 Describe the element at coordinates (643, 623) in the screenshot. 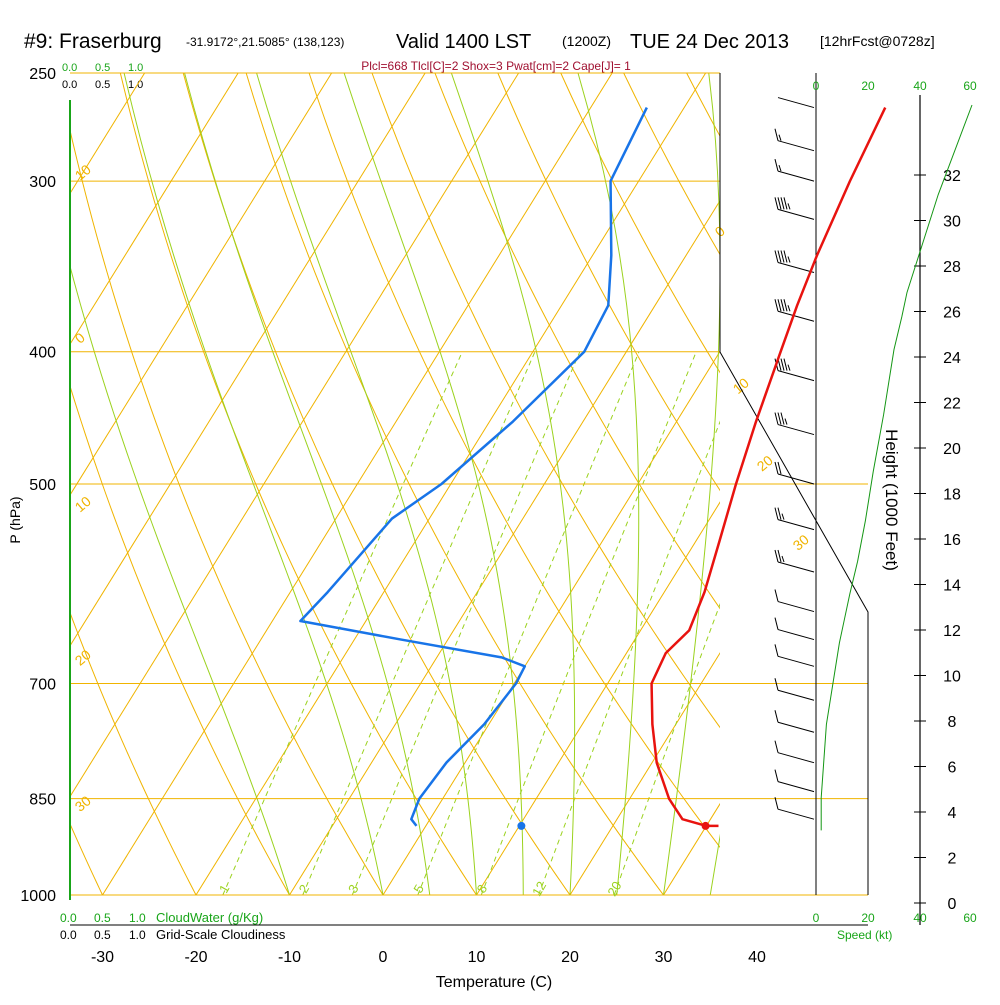

I see `mixing-ratio-line` at that location.